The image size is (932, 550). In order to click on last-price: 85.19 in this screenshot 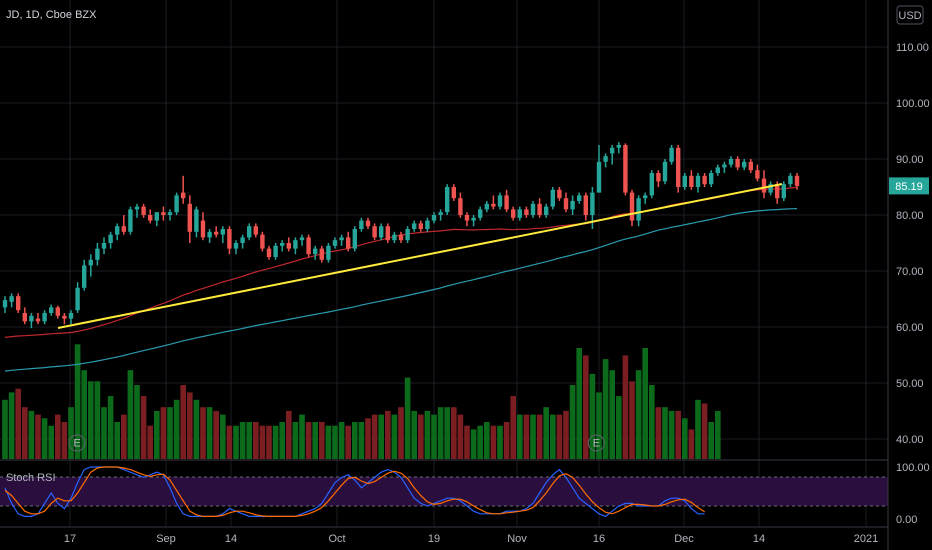, I will do `click(909, 187)`.